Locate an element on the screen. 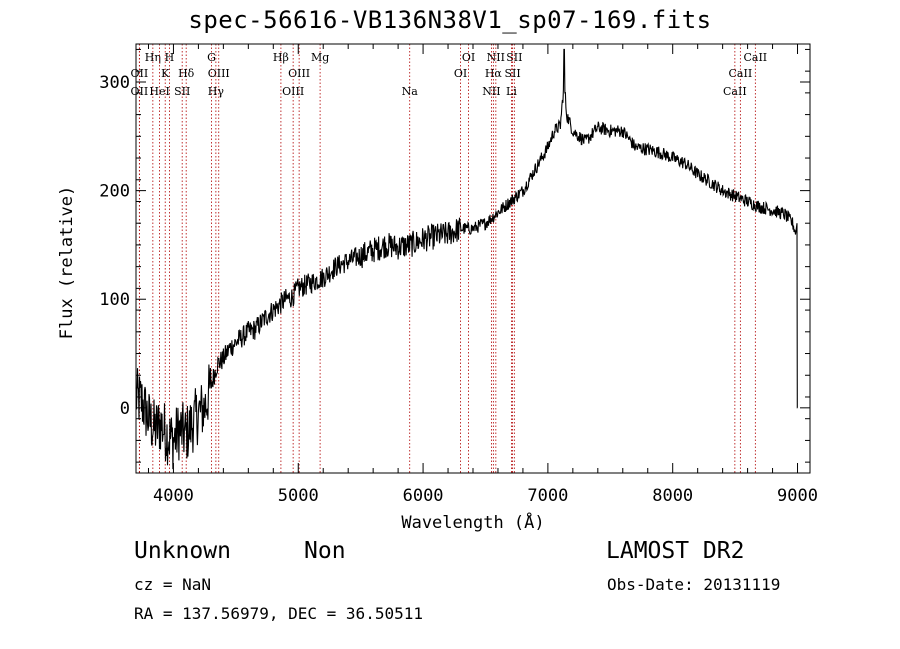 The width and height of the screenshot is (900, 649). spectral-line-label: Hα is located at coordinates (494, 73).